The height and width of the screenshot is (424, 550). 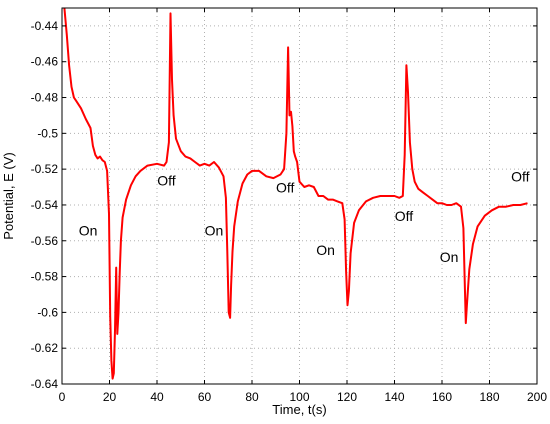 What do you see at coordinates (205, 397) in the screenshot?
I see `x-tick-label: 60` at bounding box center [205, 397].